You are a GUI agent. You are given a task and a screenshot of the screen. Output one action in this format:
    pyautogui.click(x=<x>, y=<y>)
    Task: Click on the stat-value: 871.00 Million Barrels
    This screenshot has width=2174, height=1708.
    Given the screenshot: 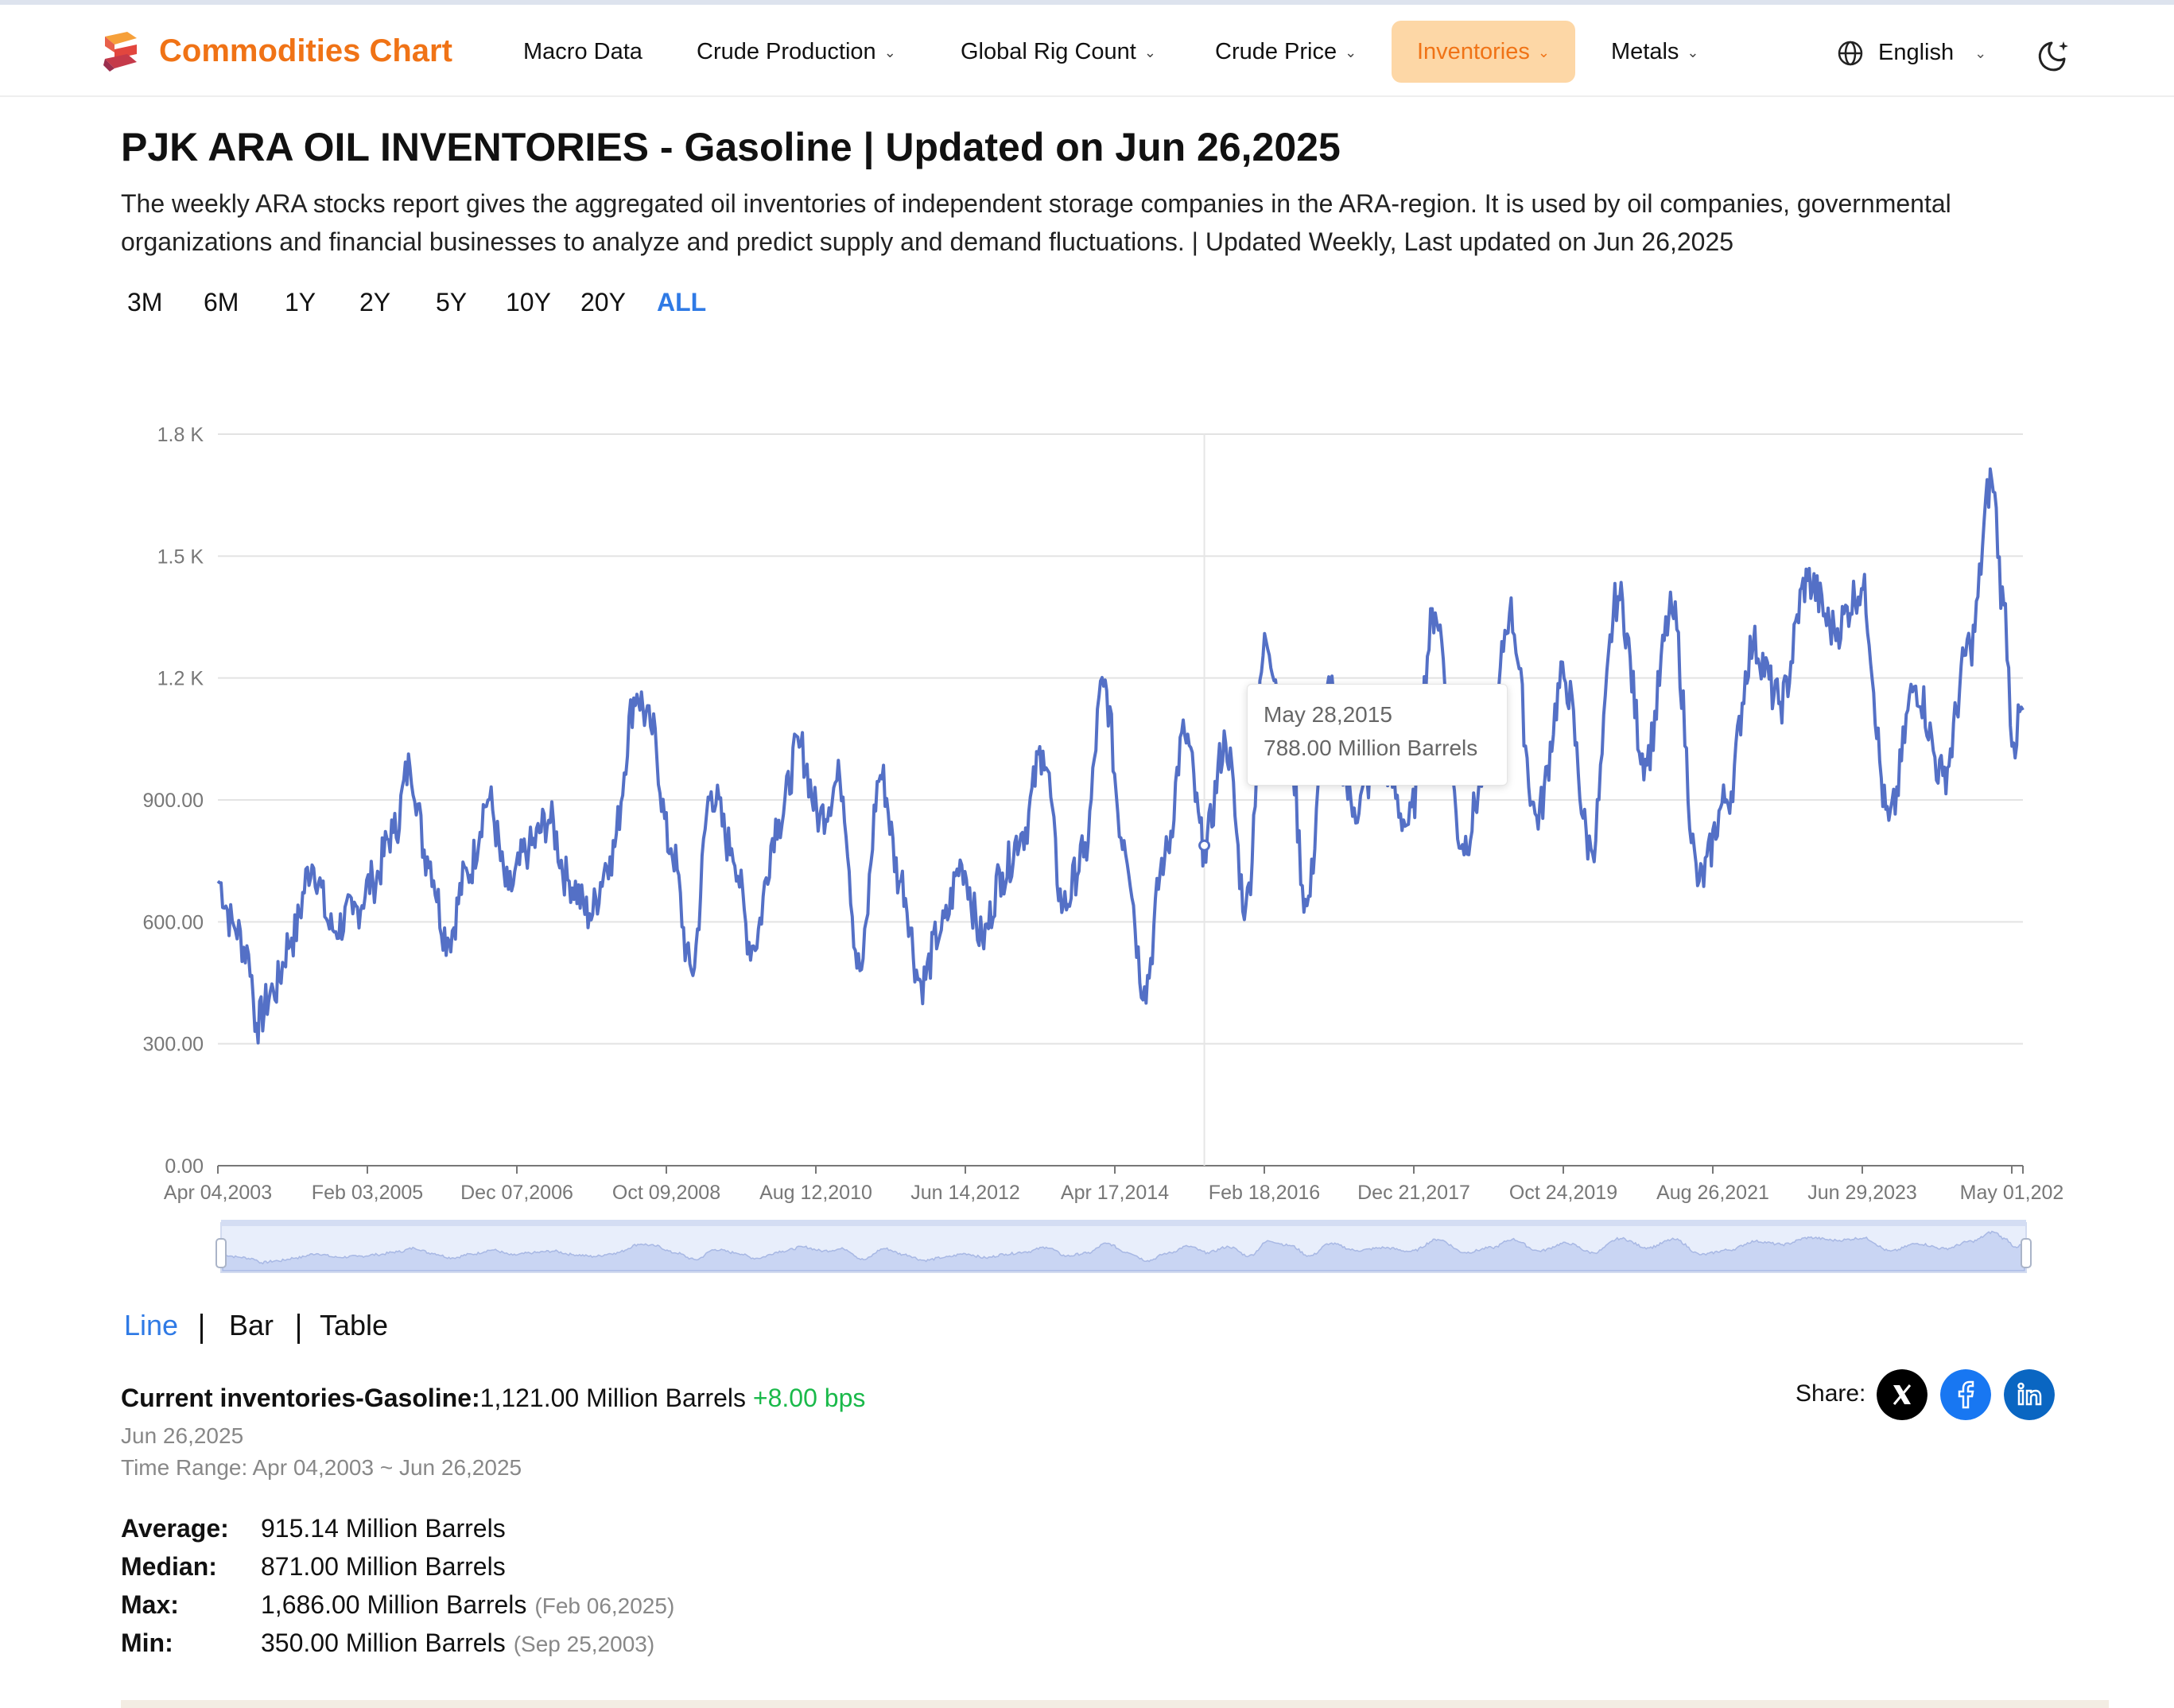 What is the action you would take?
    pyautogui.click(x=383, y=1566)
    